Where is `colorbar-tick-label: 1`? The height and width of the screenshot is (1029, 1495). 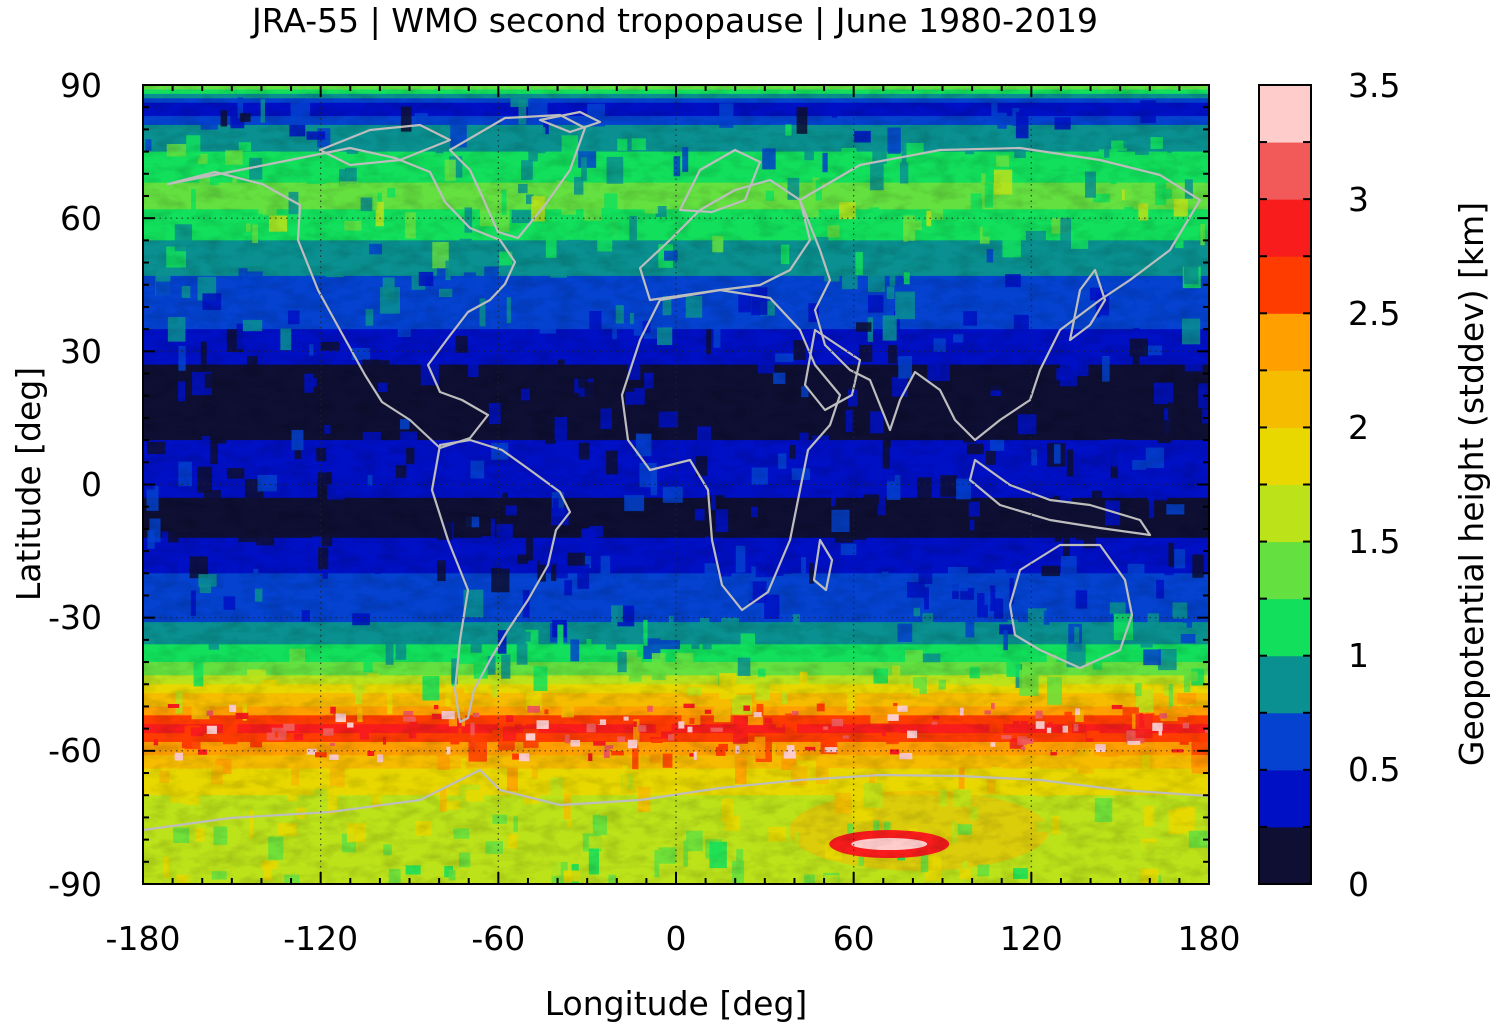
colorbar-tick-label: 1 is located at coordinates (1358, 655).